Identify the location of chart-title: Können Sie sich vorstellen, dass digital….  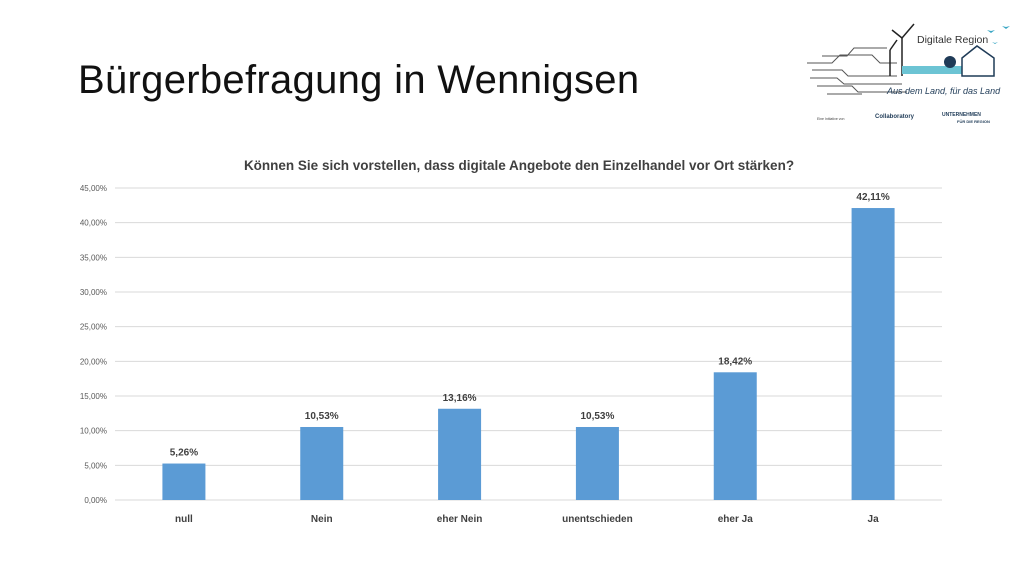
(519, 165).